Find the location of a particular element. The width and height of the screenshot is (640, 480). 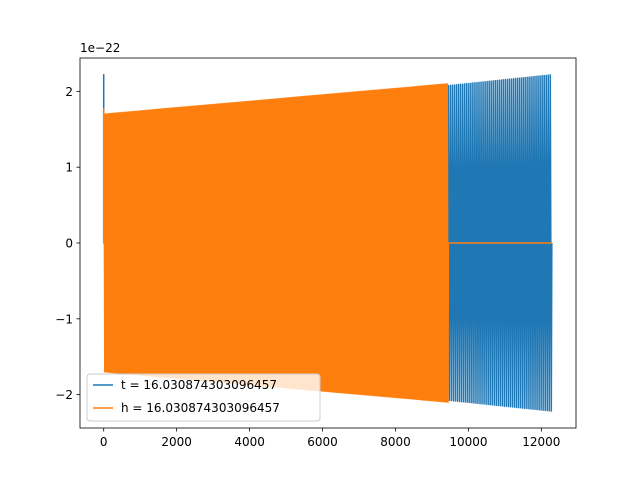

y-tick-label: 1 is located at coordinates (69, 168).